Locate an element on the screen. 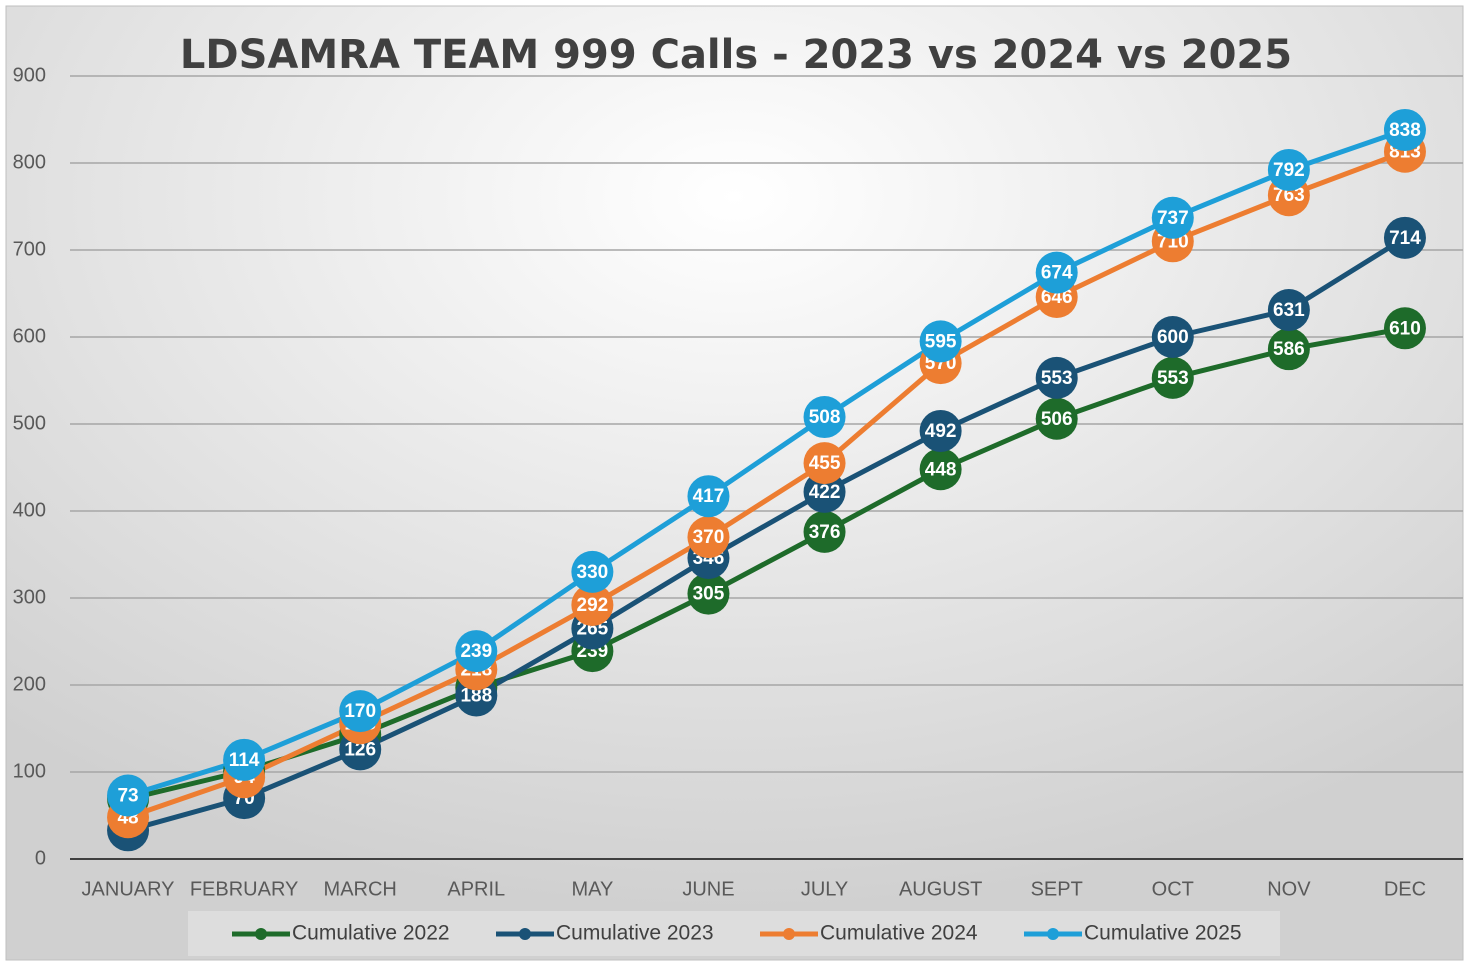 This screenshot has height=966, width=1469. x-tick-label: DEC is located at coordinates (1405, 889).